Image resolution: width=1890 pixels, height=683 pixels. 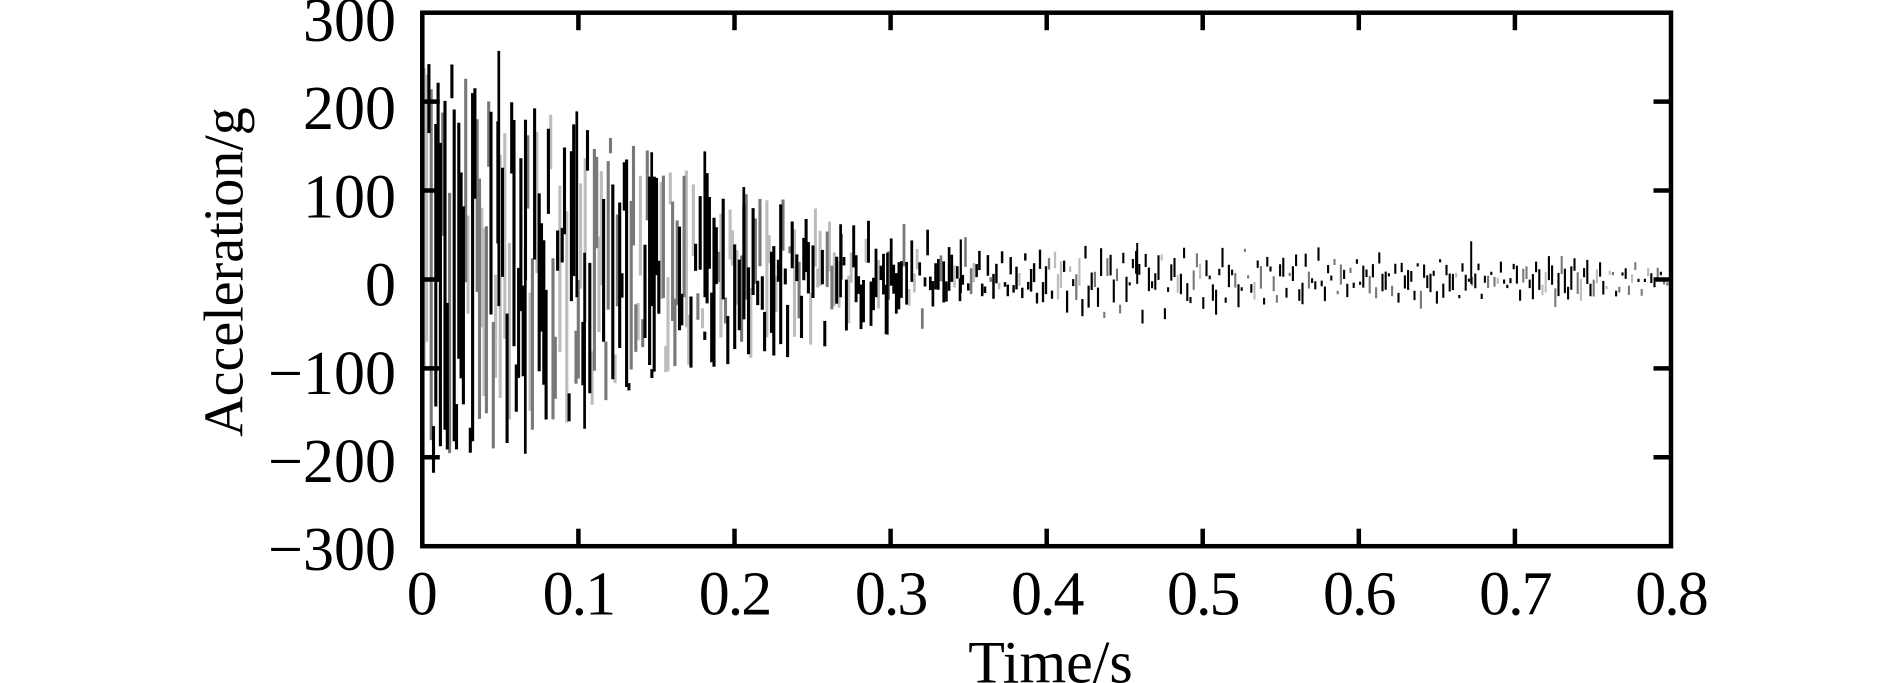 I want to click on svg-text: 100, so click(x=349, y=197).